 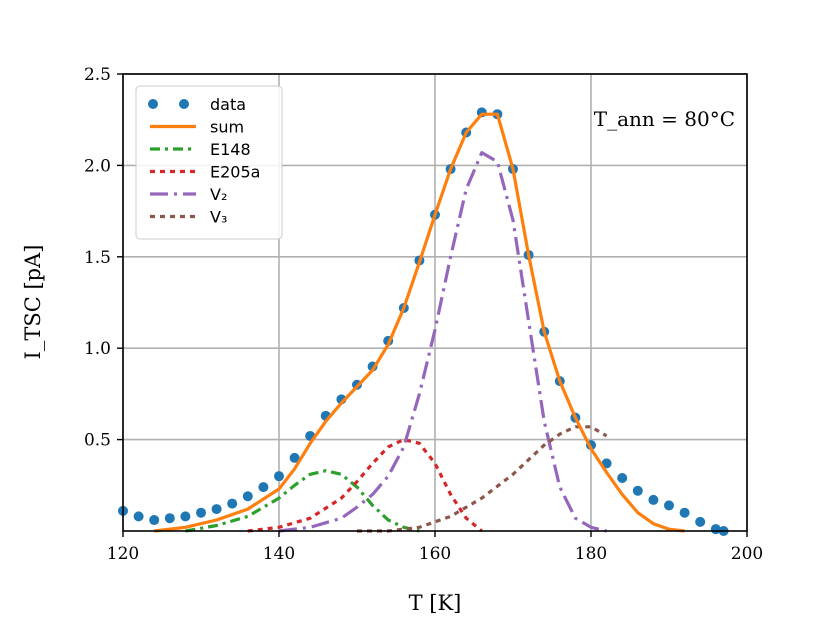 What do you see at coordinates (747, 554) in the screenshot?
I see `x-tick-label: 200` at bounding box center [747, 554].